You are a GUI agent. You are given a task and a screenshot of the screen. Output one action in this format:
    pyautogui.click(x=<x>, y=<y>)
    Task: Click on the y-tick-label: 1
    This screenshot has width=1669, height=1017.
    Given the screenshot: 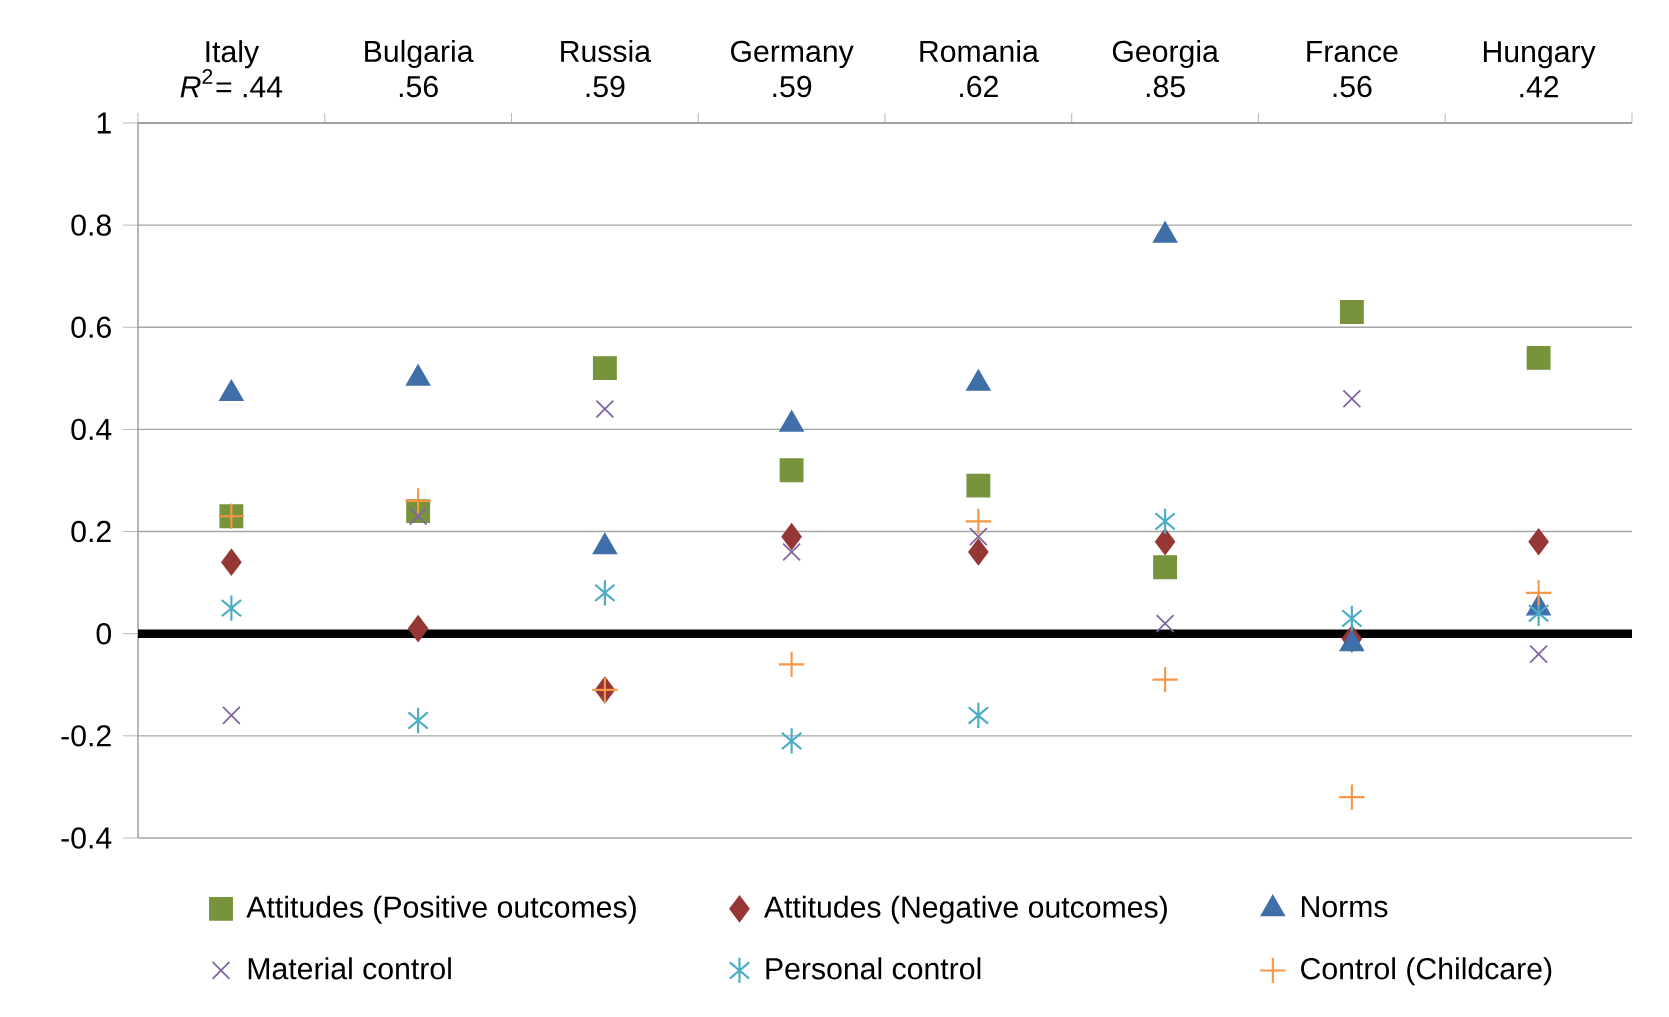 What is the action you would take?
    pyautogui.click(x=104, y=123)
    